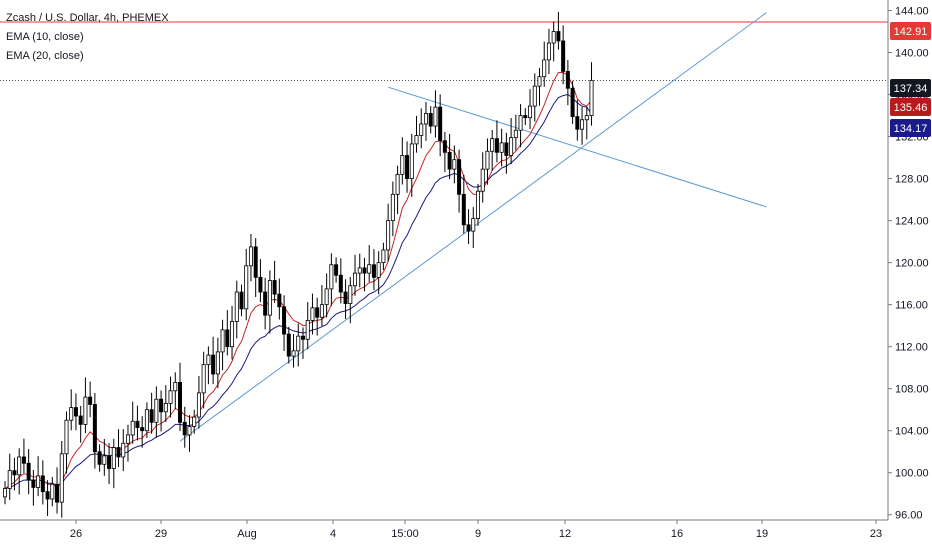  I want to click on price-badge-last-price: 137.34, so click(910, 88).